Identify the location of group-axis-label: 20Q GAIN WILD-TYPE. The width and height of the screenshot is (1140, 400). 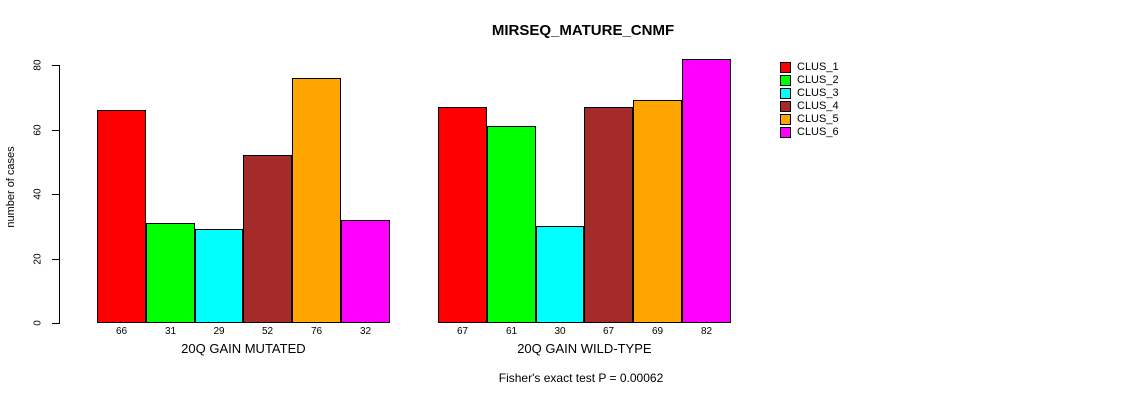
(584, 348).